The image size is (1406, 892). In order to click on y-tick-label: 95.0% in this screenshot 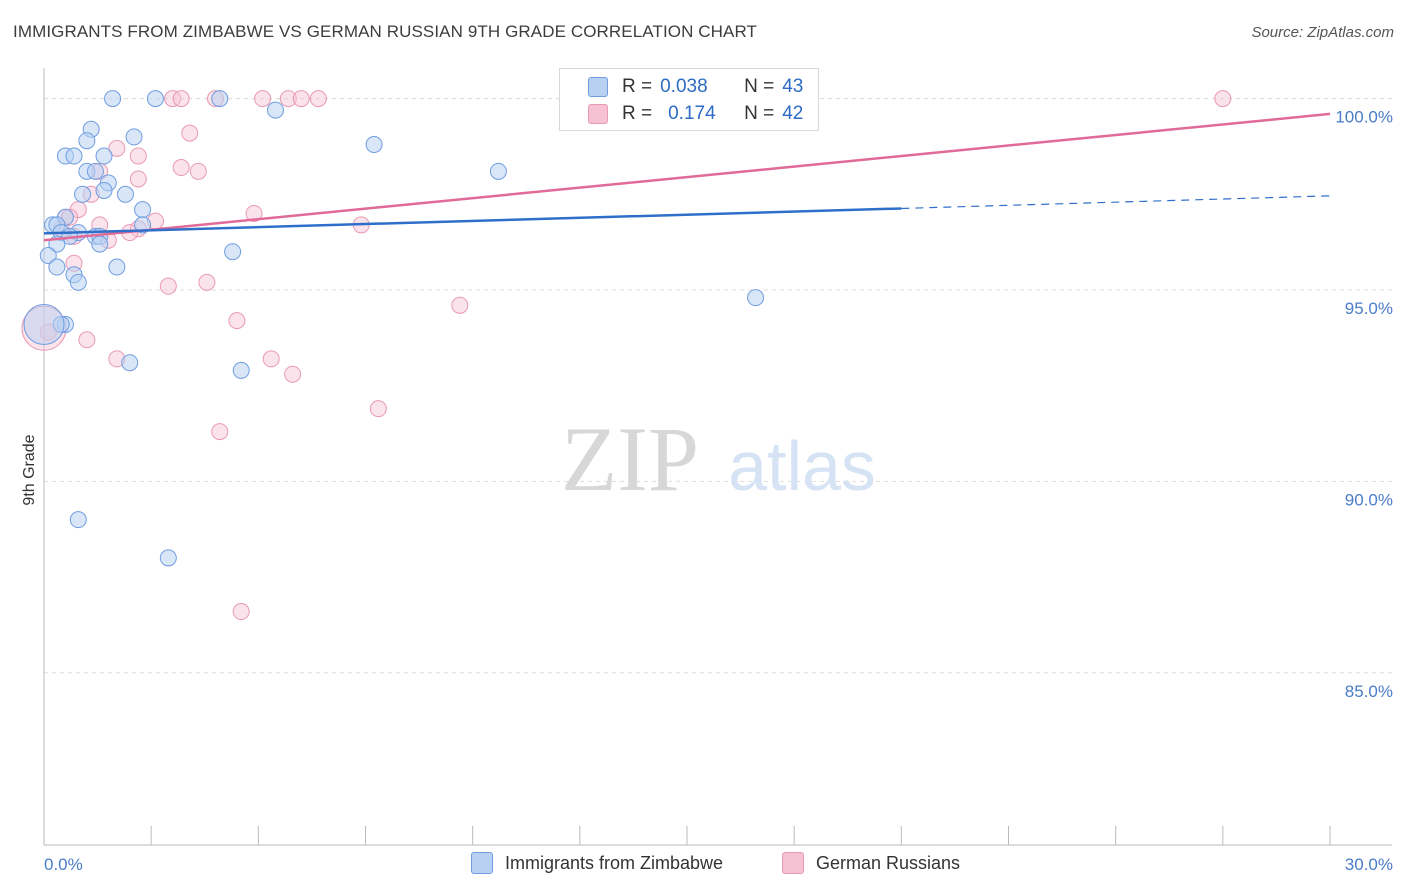, I will do `click(1369, 308)`.